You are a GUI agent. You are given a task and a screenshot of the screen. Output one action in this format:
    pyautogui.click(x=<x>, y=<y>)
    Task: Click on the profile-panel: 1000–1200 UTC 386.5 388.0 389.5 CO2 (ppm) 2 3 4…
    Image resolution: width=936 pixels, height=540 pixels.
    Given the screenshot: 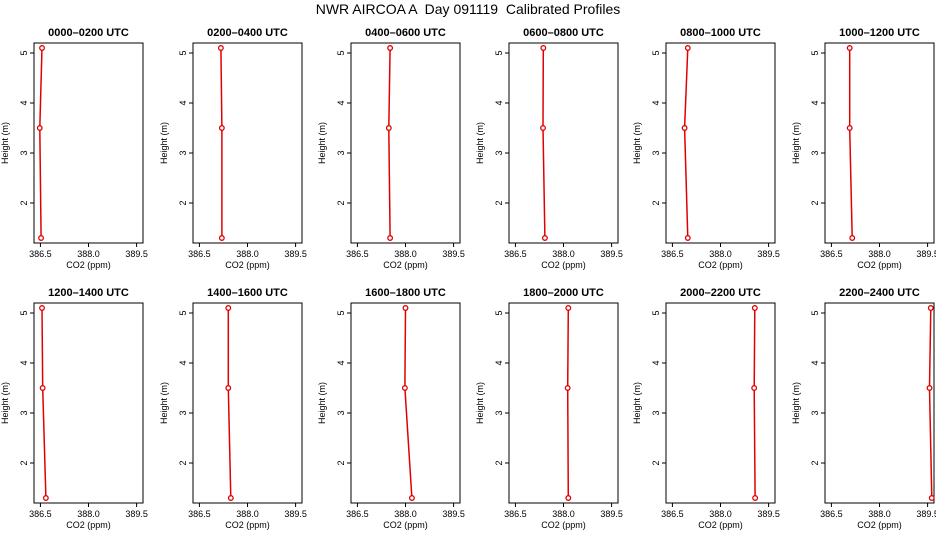 What is the action you would take?
    pyautogui.click(x=863, y=148)
    